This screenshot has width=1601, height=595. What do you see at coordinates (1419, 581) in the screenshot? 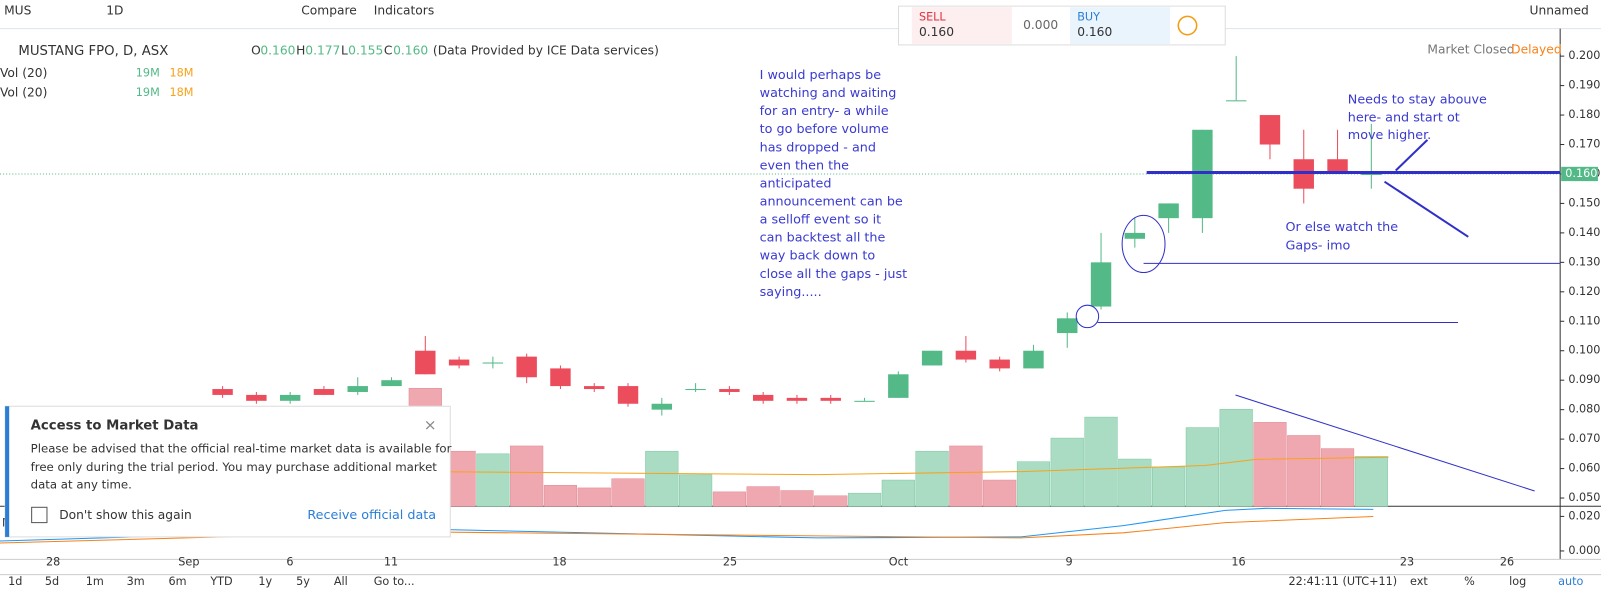
I see `ext-toggle: ext` at bounding box center [1419, 581].